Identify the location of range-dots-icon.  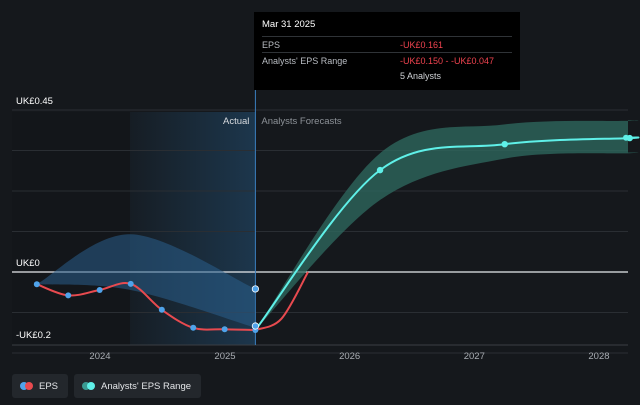
(89, 386).